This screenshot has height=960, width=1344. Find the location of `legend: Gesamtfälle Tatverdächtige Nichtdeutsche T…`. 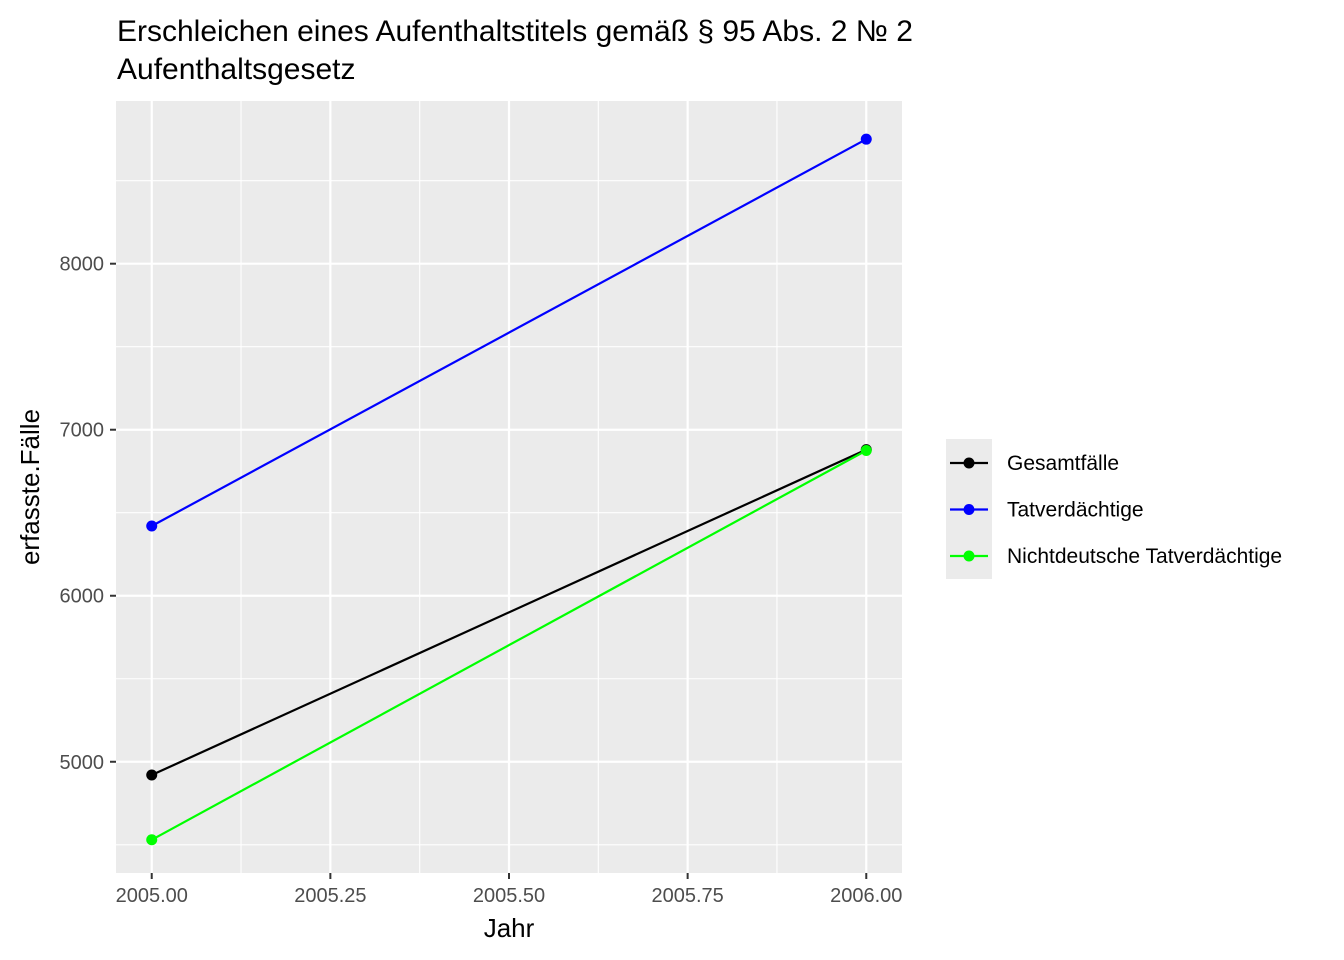

legend: Gesamtfälle Tatverdächtige Nichtdeutsche T… is located at coordinates (1114, 509).